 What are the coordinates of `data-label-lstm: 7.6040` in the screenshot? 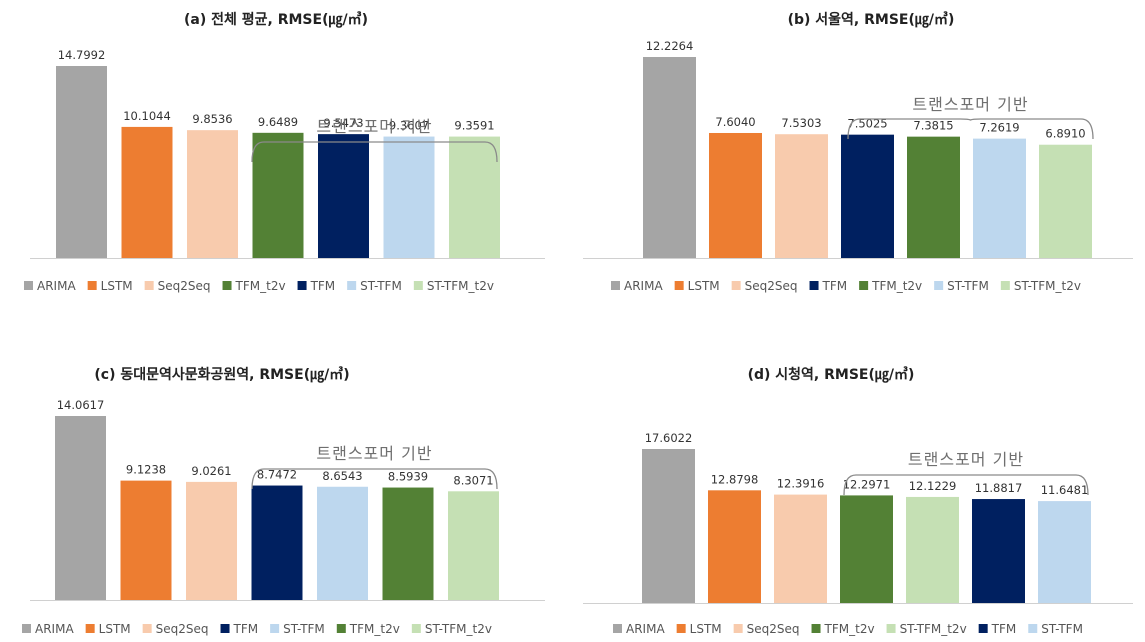 It's located at (735, 122).